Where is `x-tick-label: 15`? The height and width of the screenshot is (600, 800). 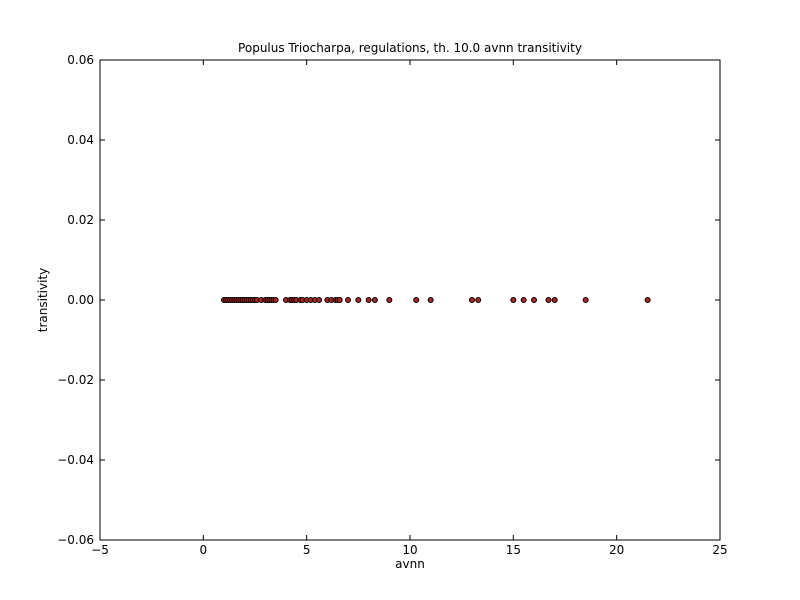
x-tick-label: 15 is located at coordinates (513, 550).